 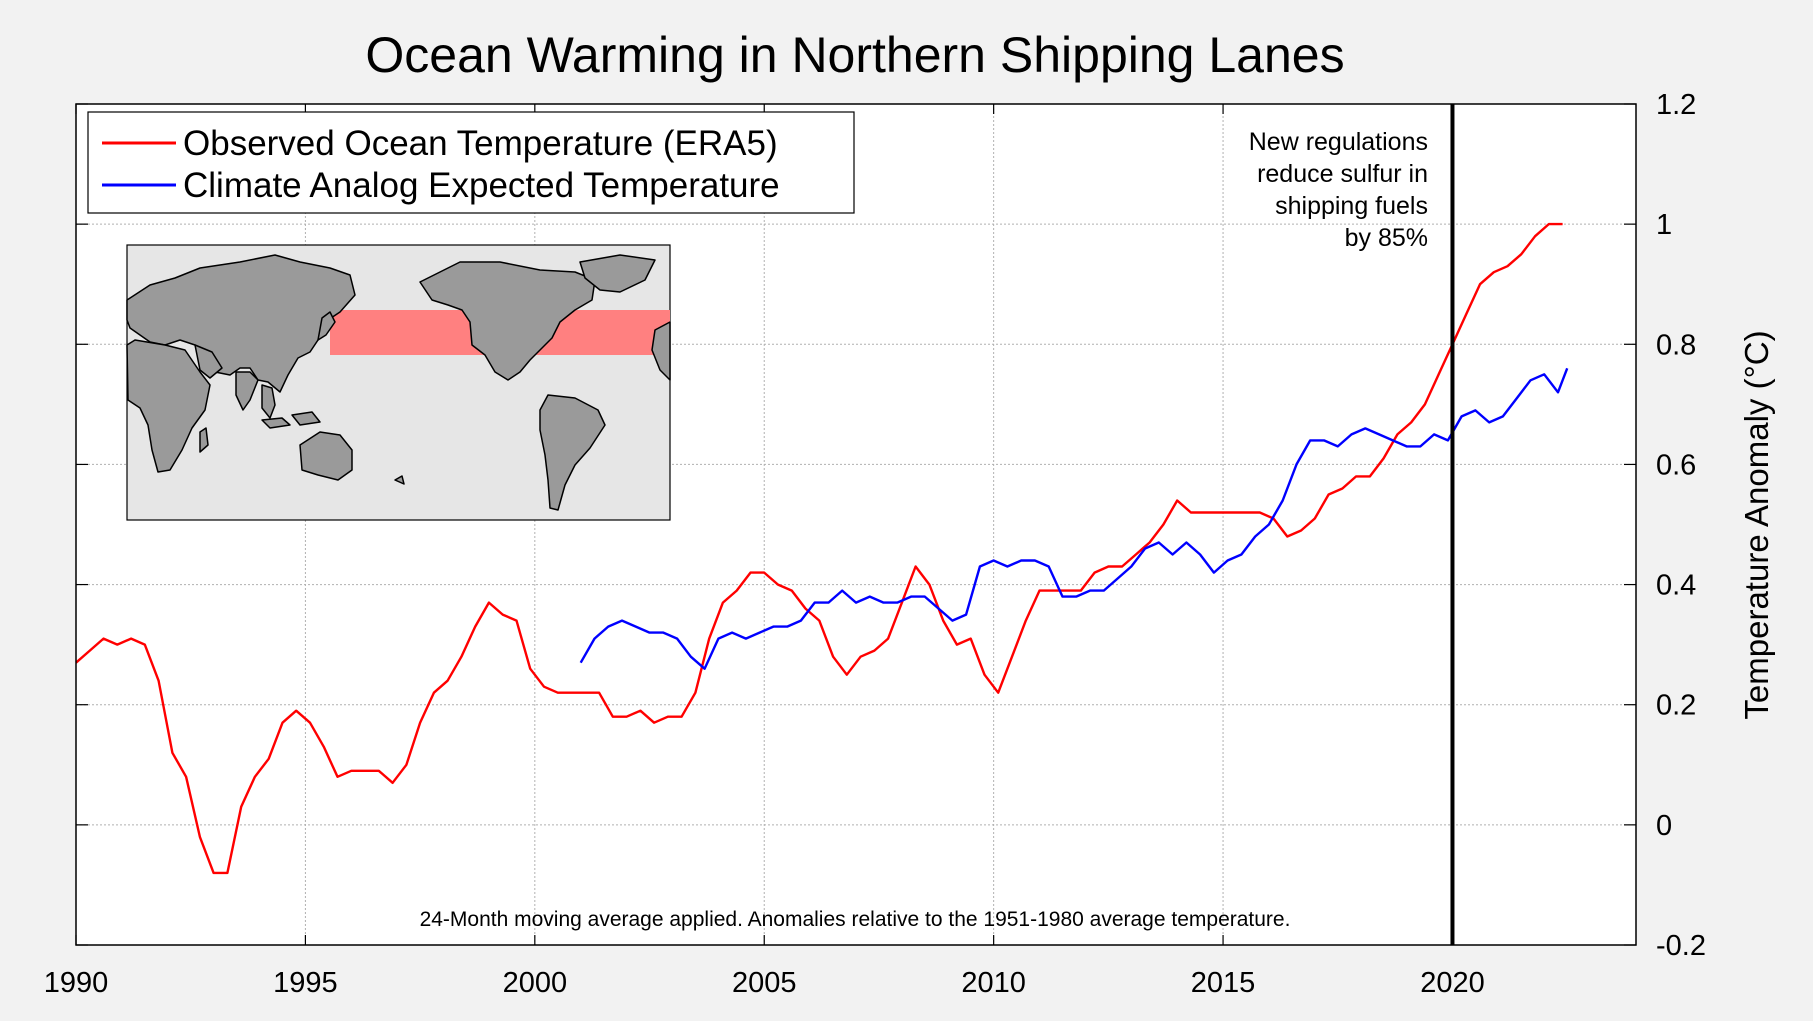 What do you see at coordinates (1756, 524) in the screenshot?
I see `y-axis-label: Temperature Anomaly (°C)` at bounding box center [1756, 524].